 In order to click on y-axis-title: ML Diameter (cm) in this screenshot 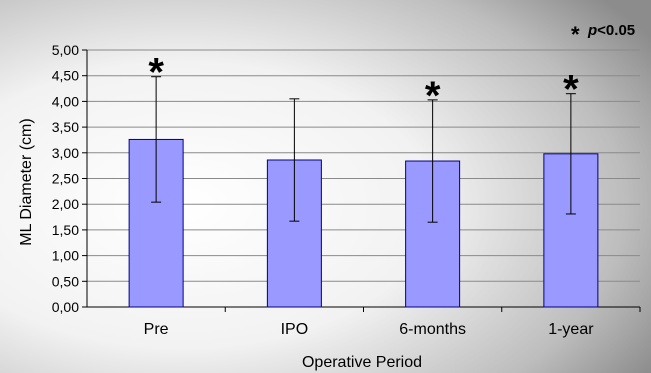, I will do `click(26, 181)`.